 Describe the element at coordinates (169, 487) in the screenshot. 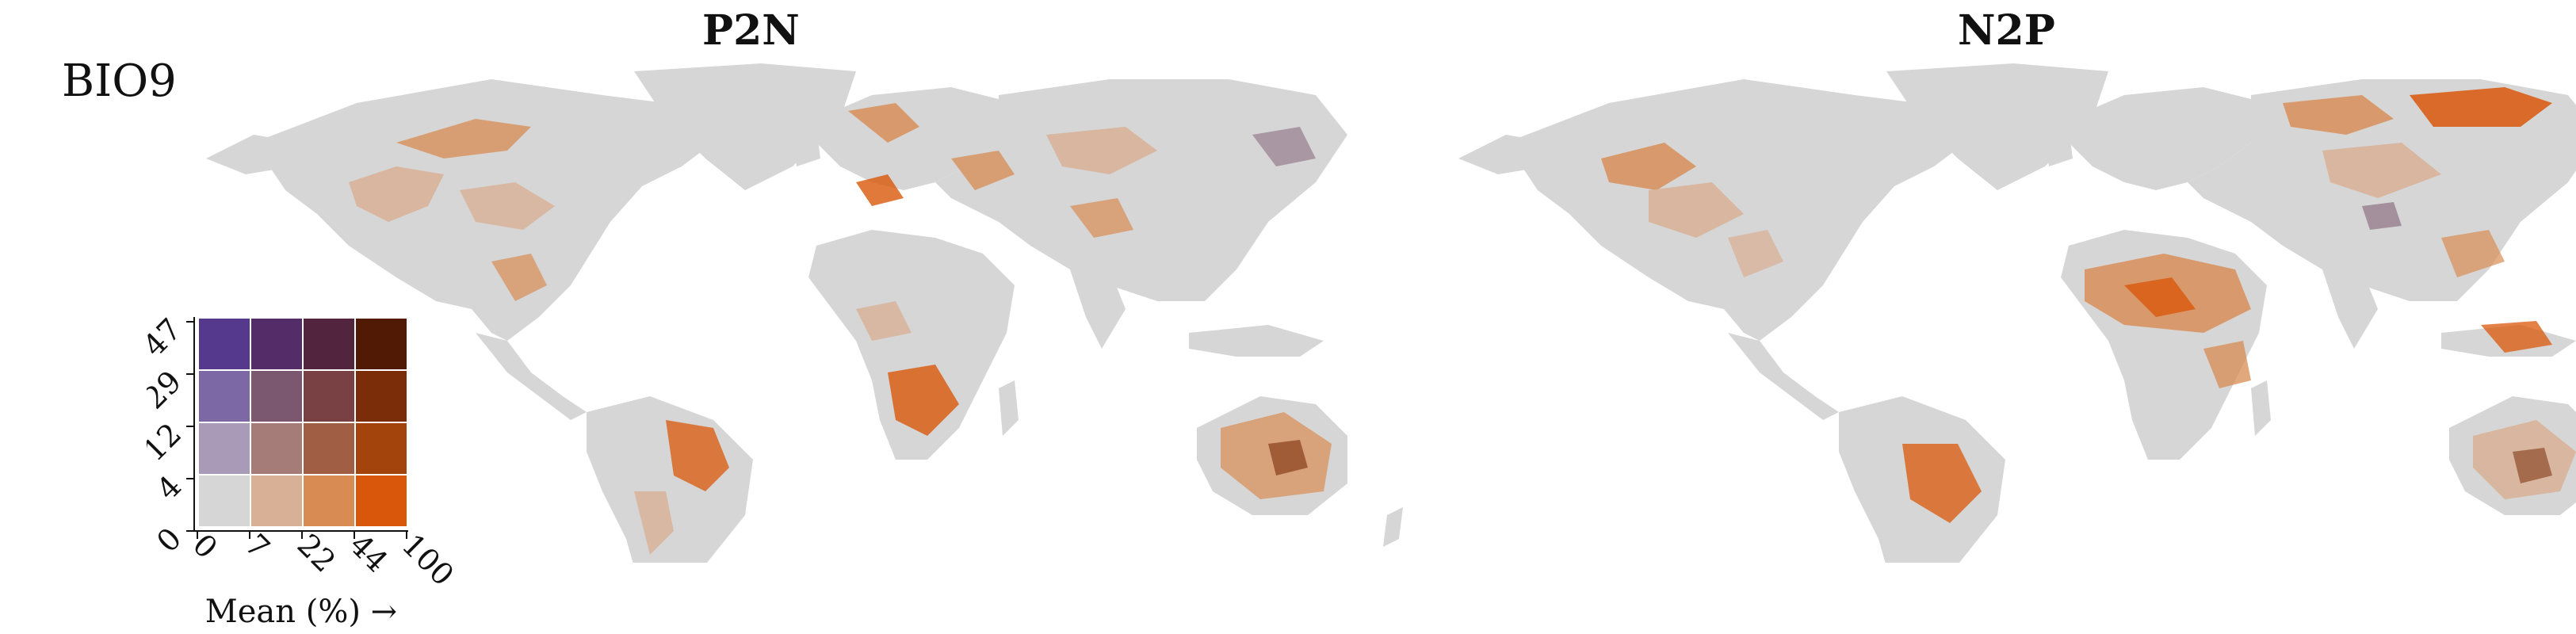

I see `legend-y-tick-label: 4` at that location.